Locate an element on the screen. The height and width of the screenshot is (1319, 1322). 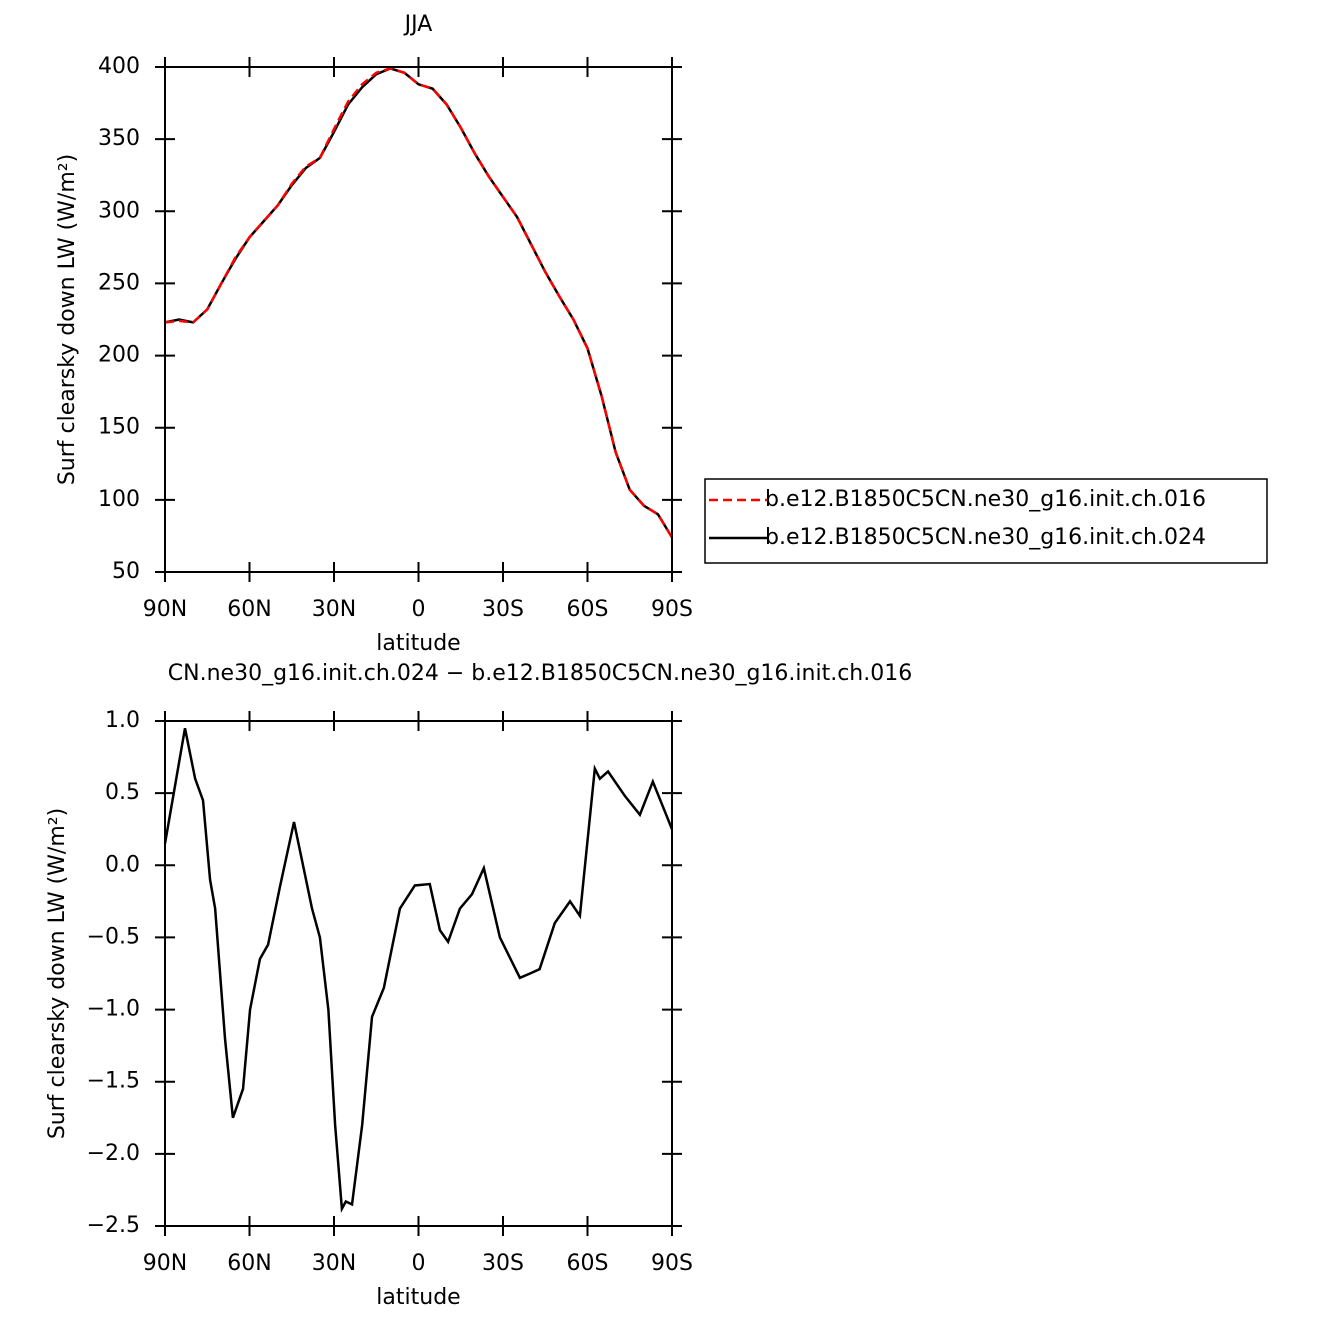
legend-label: b.e12.B1850C5CN.ne30_g16.init.ch.024 is located at coordinates (985, 537).